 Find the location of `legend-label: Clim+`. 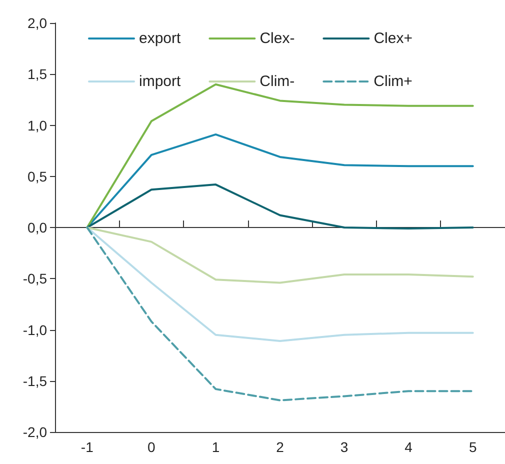

legend-label: Clim+ is located at coordinates (393, 81).